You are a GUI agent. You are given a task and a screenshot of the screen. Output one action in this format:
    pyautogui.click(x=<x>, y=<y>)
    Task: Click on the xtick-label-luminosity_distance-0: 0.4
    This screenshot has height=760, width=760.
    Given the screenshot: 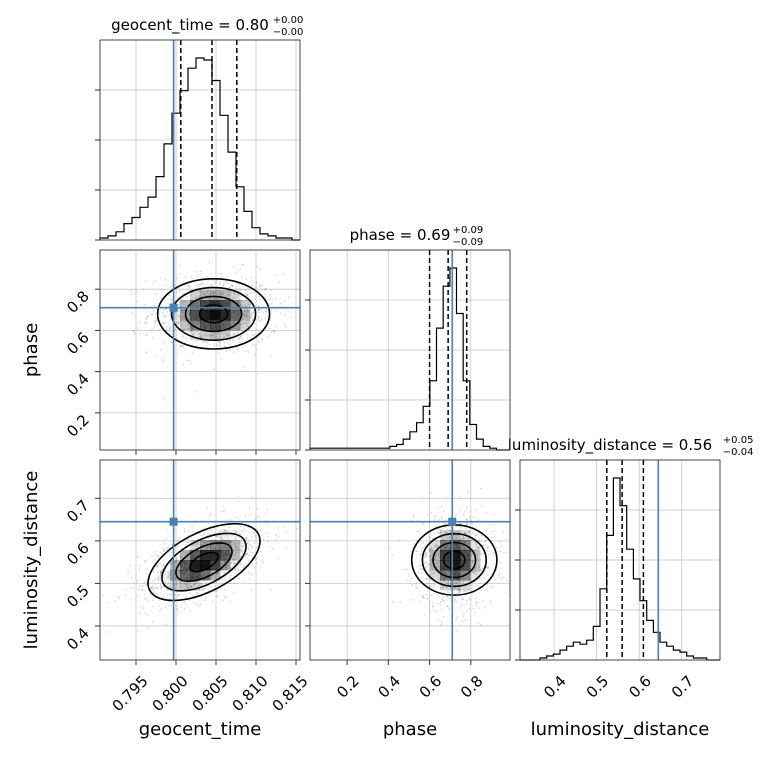 What is the action you would take?
    pyautogui.click(x=555, y=687)
    